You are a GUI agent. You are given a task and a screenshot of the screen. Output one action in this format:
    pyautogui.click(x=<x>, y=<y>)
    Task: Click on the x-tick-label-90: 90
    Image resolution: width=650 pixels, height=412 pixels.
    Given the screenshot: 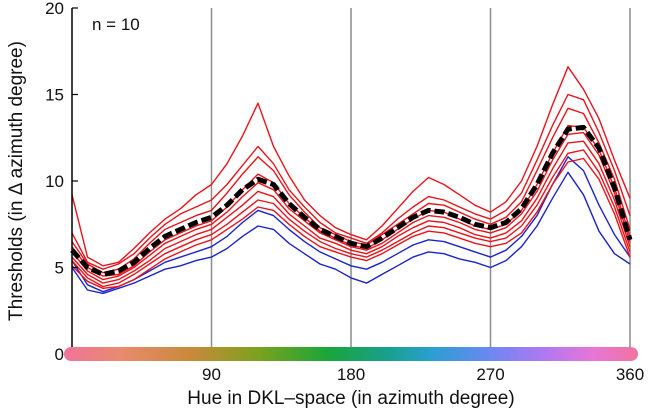 What is the action you would take?
    pyautogui.click(x=211, y=374)
    